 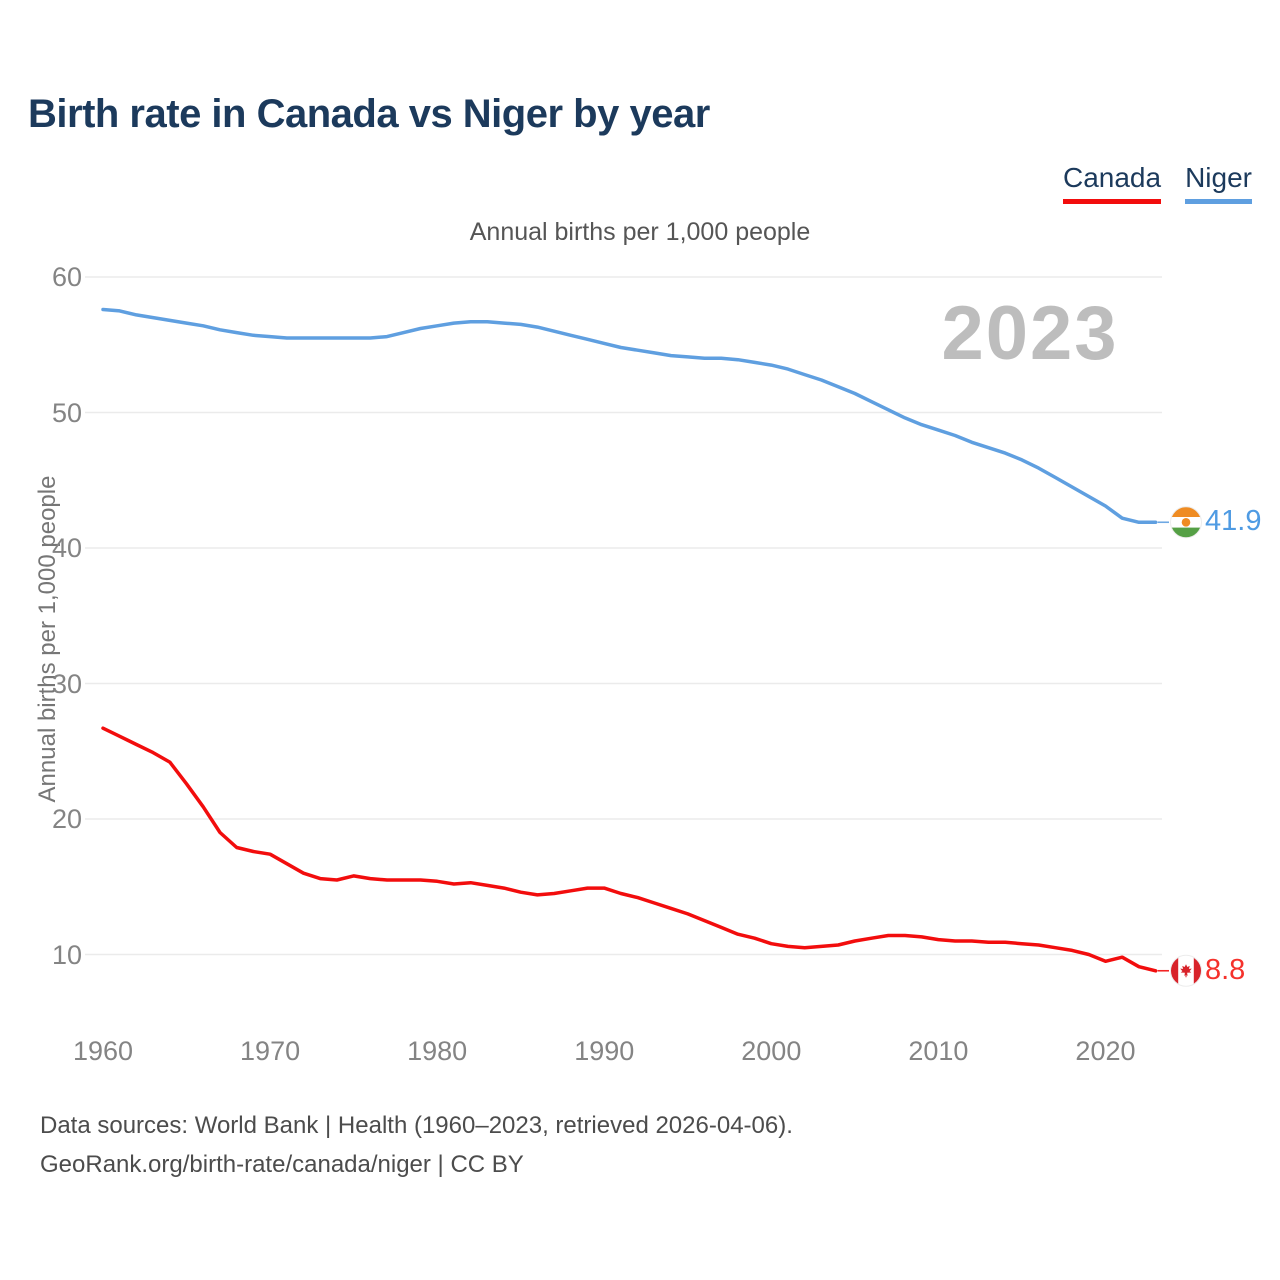 I want to click on canada-flag-icon, so click(x=1186, y=971).